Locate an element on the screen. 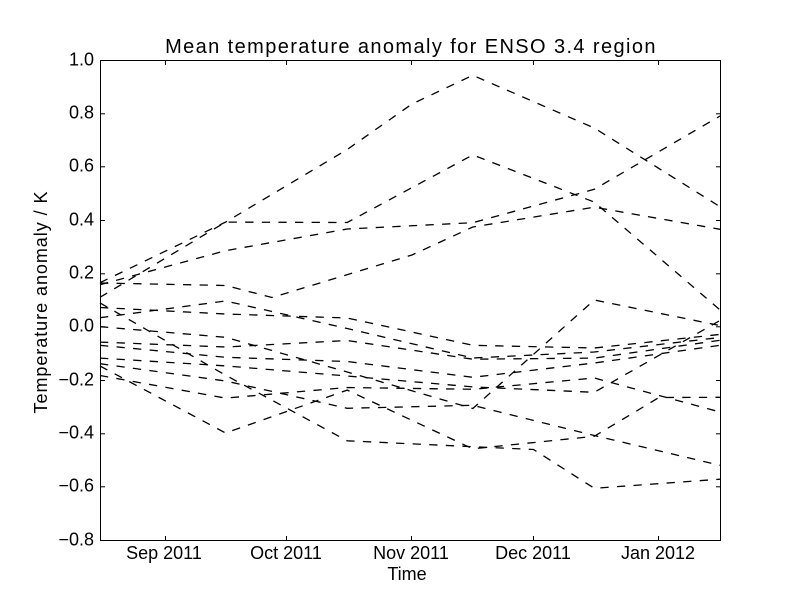 This screenshot has height=600, width=800. svg-text: Temperature anomaly / K is located at coordinates (41, 302).